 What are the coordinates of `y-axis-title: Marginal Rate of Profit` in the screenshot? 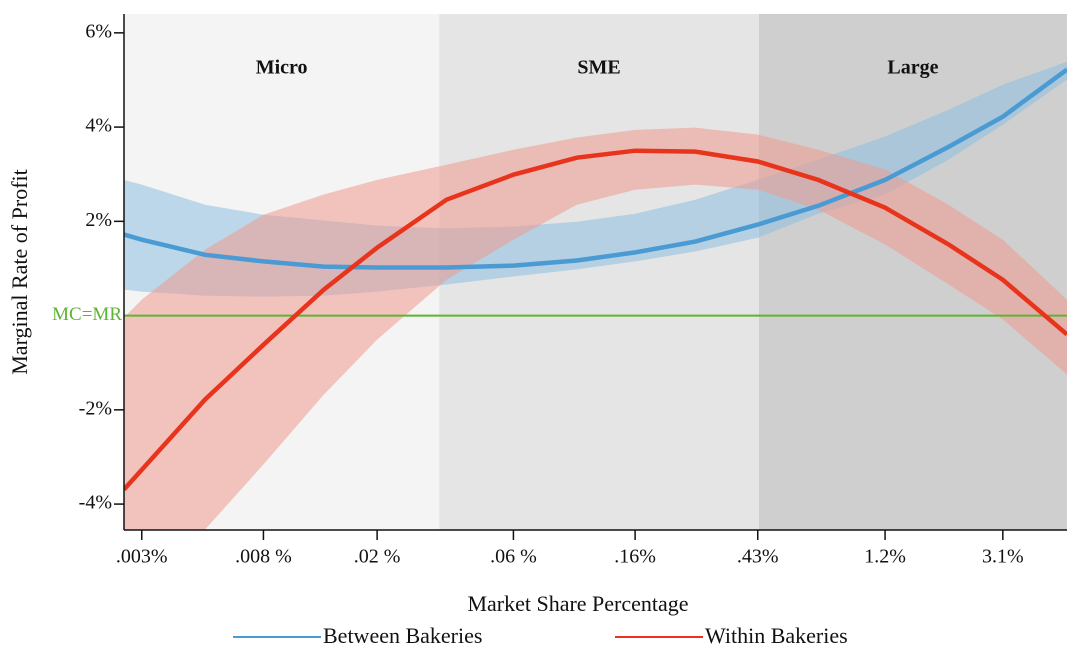 It's located at (19, 272).